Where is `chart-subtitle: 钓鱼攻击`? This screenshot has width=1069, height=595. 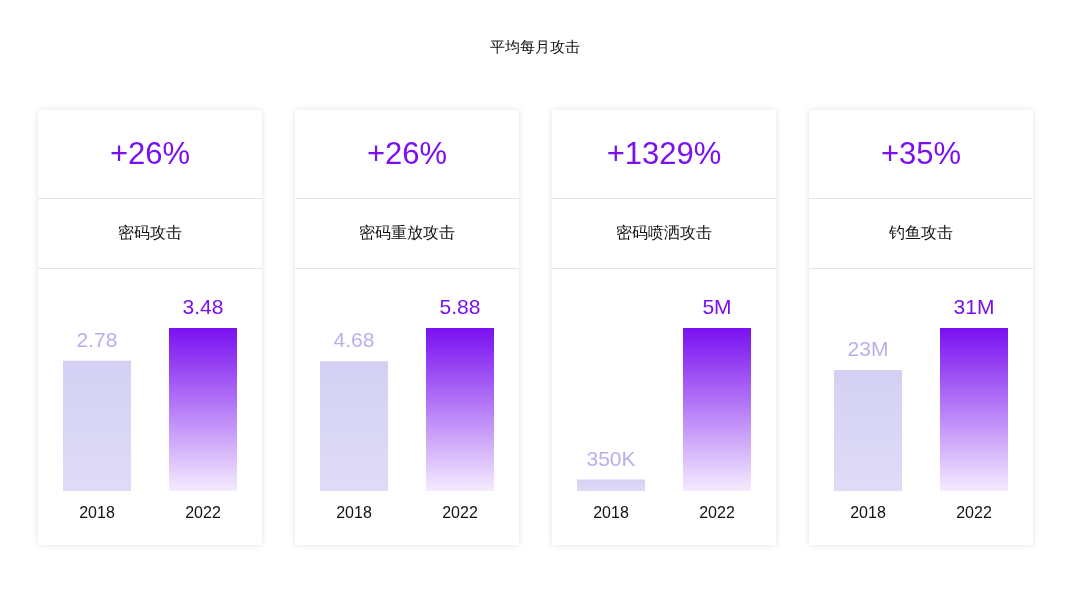 chart-subtitle: 钓鱼攻击 is located at coordinates (921, 234).